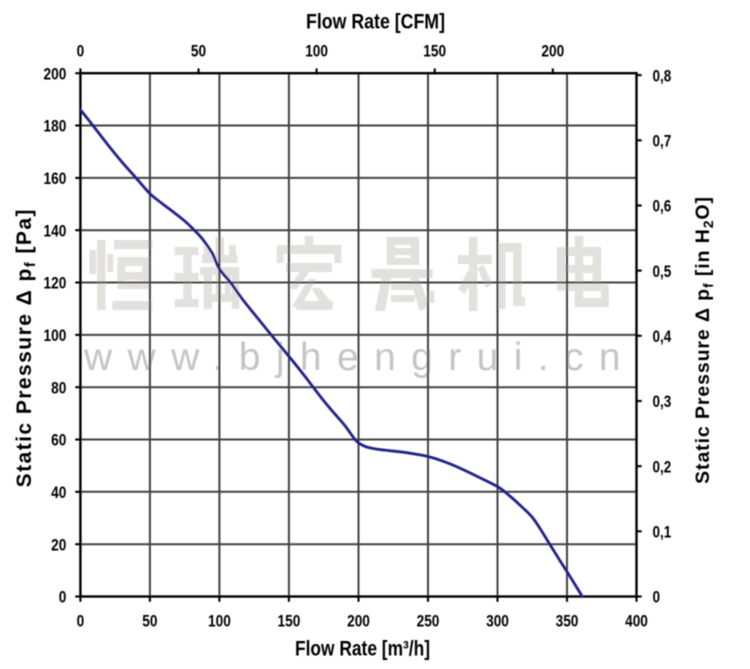  Describe the element at coordinates (55, 178) in the screenshot. I see `svg-text: 160` at that location.